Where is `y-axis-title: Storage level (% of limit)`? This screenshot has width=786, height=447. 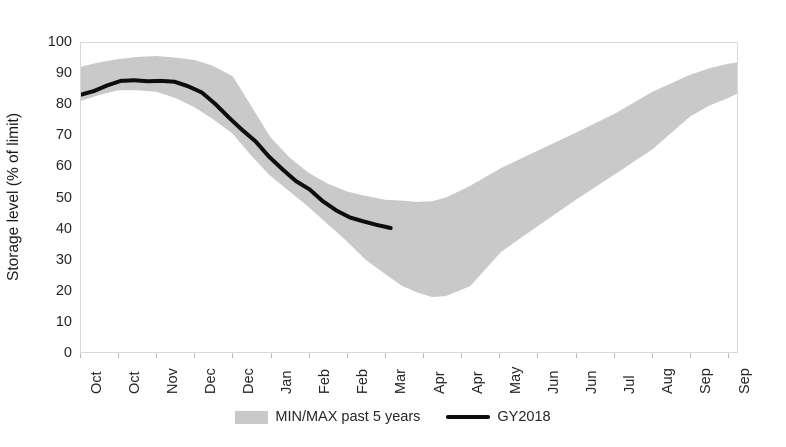 y-axis-title: Storage level (% of limit) is located at coordinates (13, 197).